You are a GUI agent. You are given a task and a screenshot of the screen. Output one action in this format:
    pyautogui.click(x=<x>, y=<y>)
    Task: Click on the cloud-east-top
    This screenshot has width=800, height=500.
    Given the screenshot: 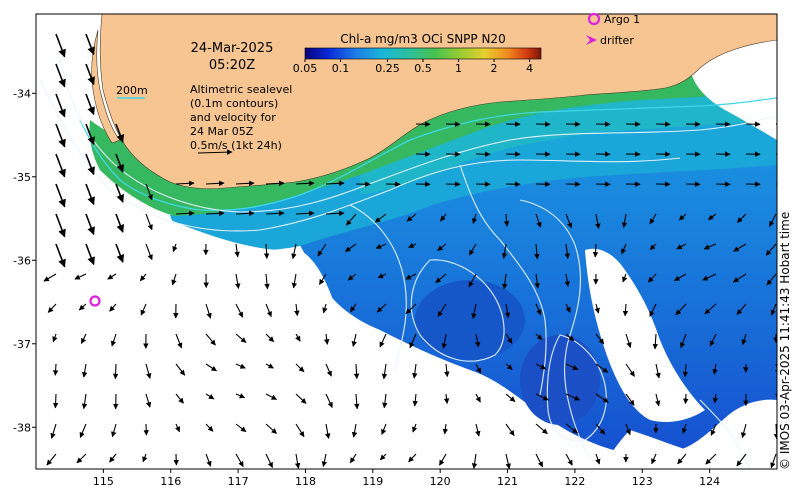 What is the action you would take?
    pyautogui.click(x=733, y=90)
    